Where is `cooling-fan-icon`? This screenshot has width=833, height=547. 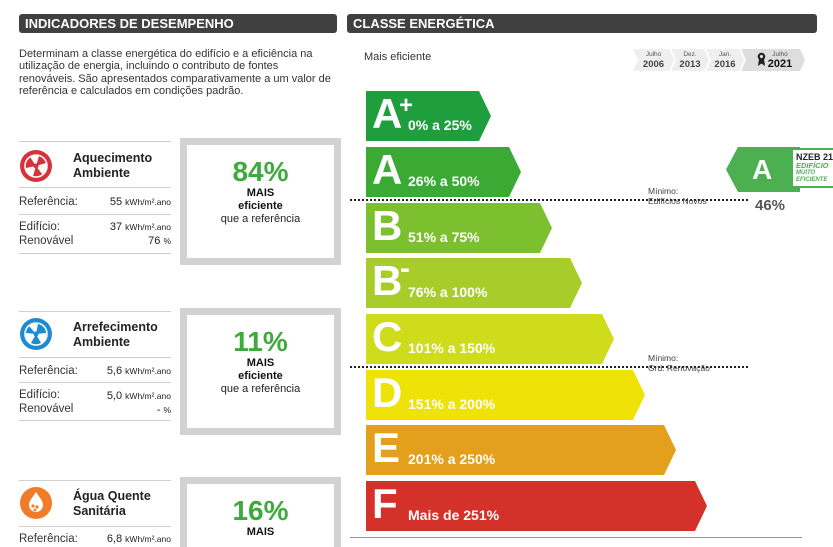 cooling-fan-icon is located at coordinates (36, 334).